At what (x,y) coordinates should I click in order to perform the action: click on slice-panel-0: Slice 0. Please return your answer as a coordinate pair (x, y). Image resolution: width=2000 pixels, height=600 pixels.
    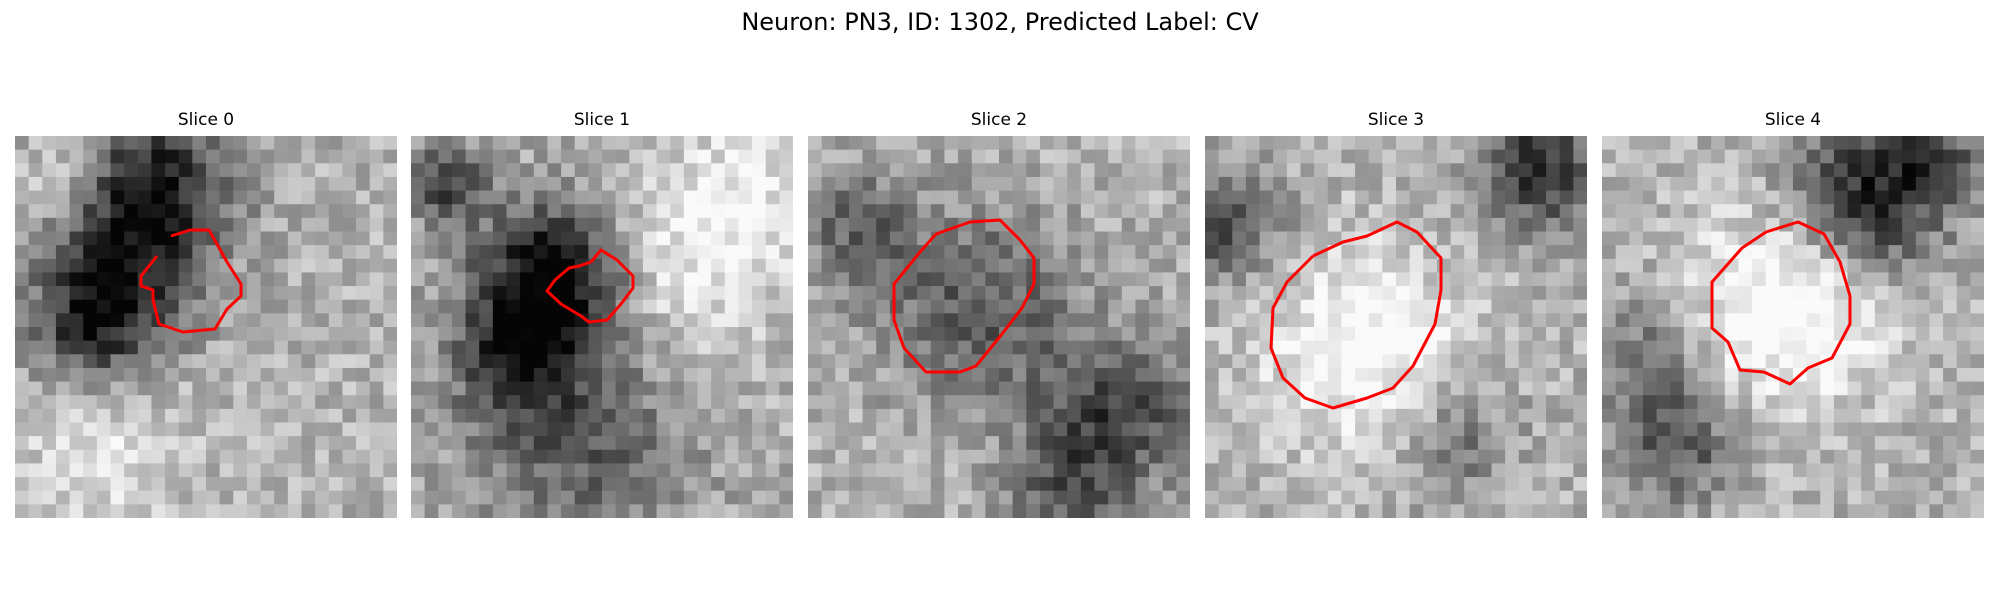
    Looking at the image, I should click on (206, 313).